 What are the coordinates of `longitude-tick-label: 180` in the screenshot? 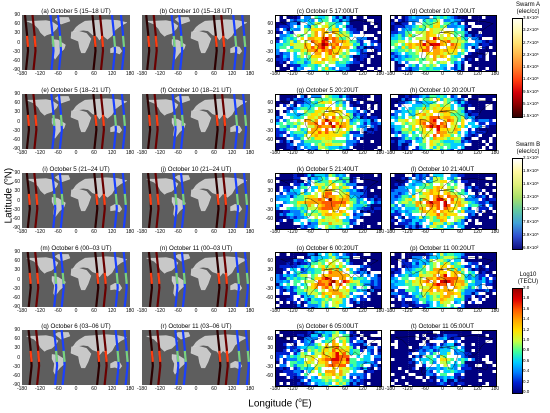 It's located at (250, 389).